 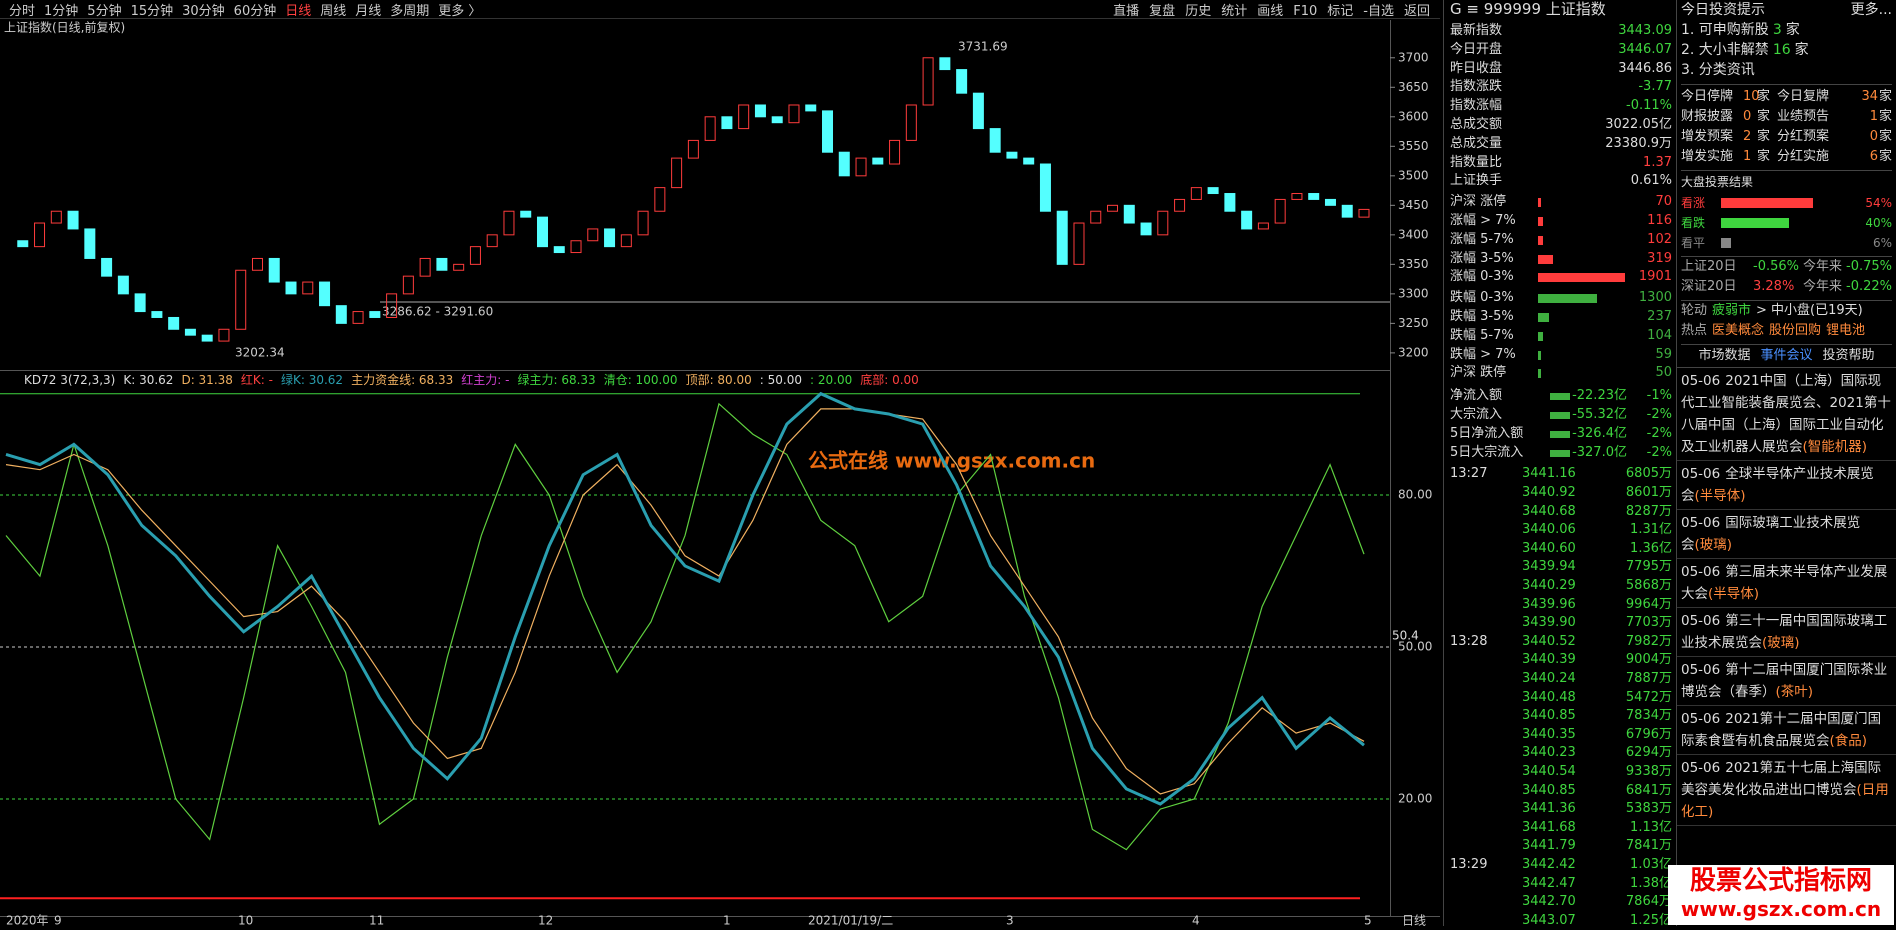 What do you see at coordinates (1549, 920) in the screenshot?
I see `tick-price: 3443.07` at bounding box center [1549, 920].